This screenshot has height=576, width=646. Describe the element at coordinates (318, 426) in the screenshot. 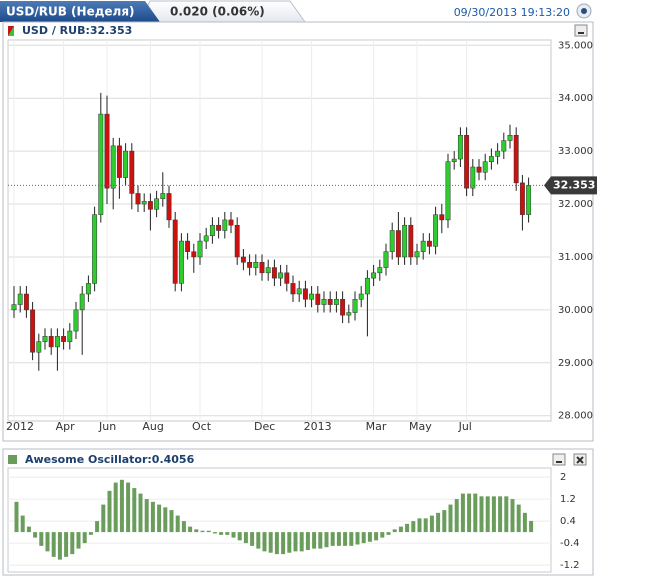

I see `x-tick-label: 2013` at that location.